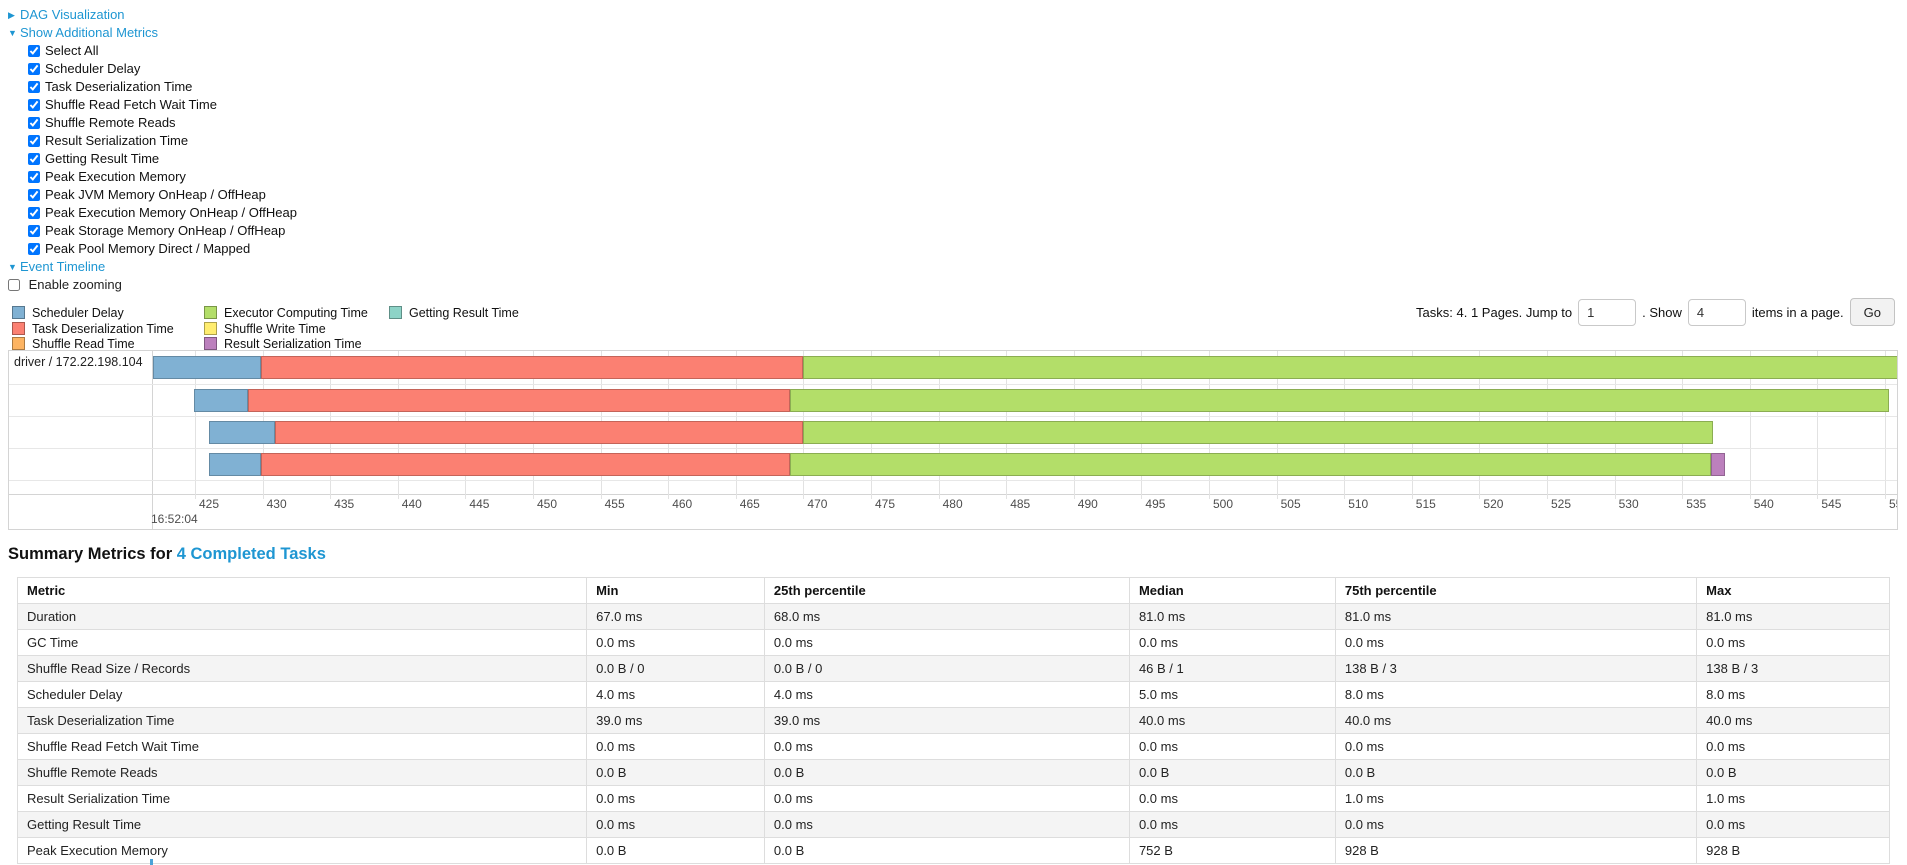 The width and height of the screenshot is (1907, 865). What do you see at coordinates (957, 267) in the screenshot?
I see `event-timeline-toggle: ▼ Event Timeline` at bounding box center [957, 267].